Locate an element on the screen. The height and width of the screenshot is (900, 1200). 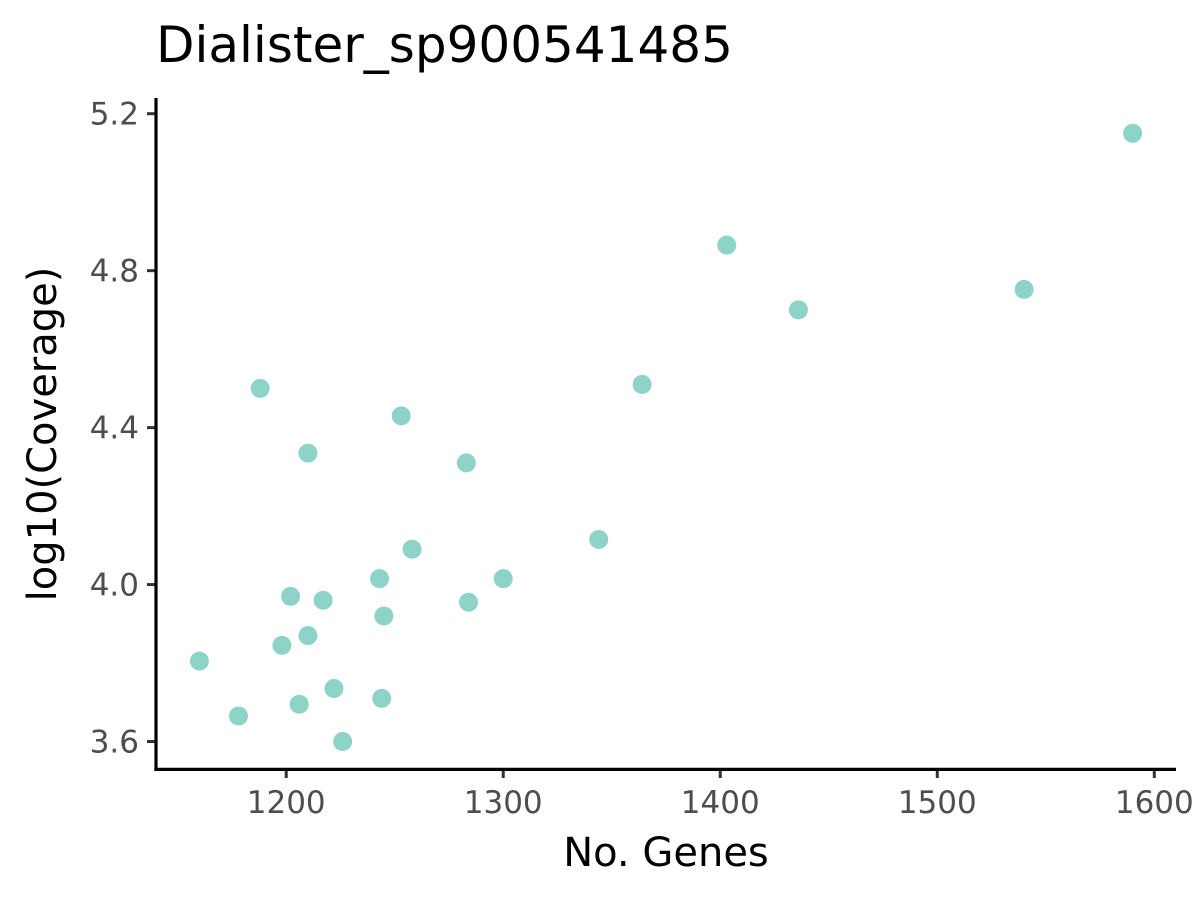
y-axis-label: log10(Coverage) is located at coordinates (43, 434).